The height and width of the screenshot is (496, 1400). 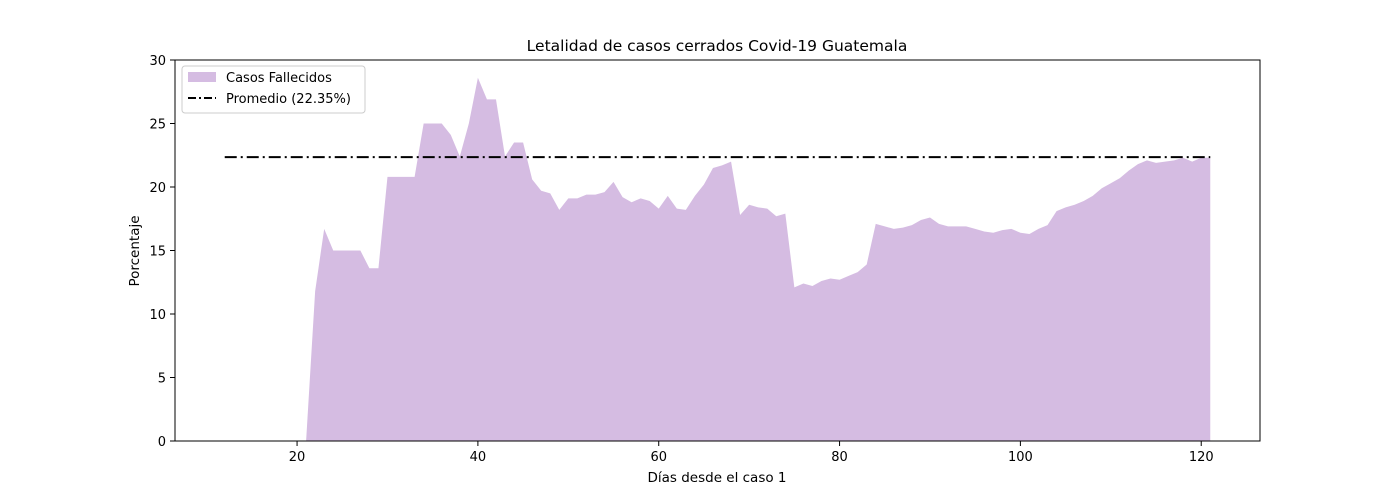 What do you see at coordinates (135, 250) in the screenshot?
I see `y-axis-title: Porcentaje` at bounding box center [135, 250].